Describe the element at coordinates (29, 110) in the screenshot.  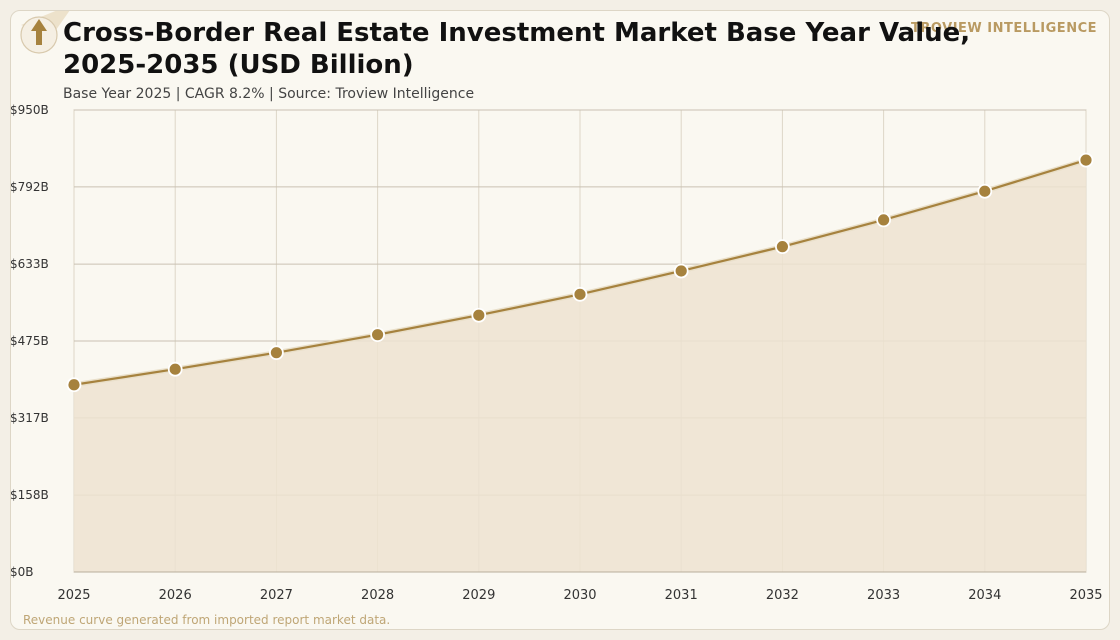
I see `y-tick-label: $950B` at that location.